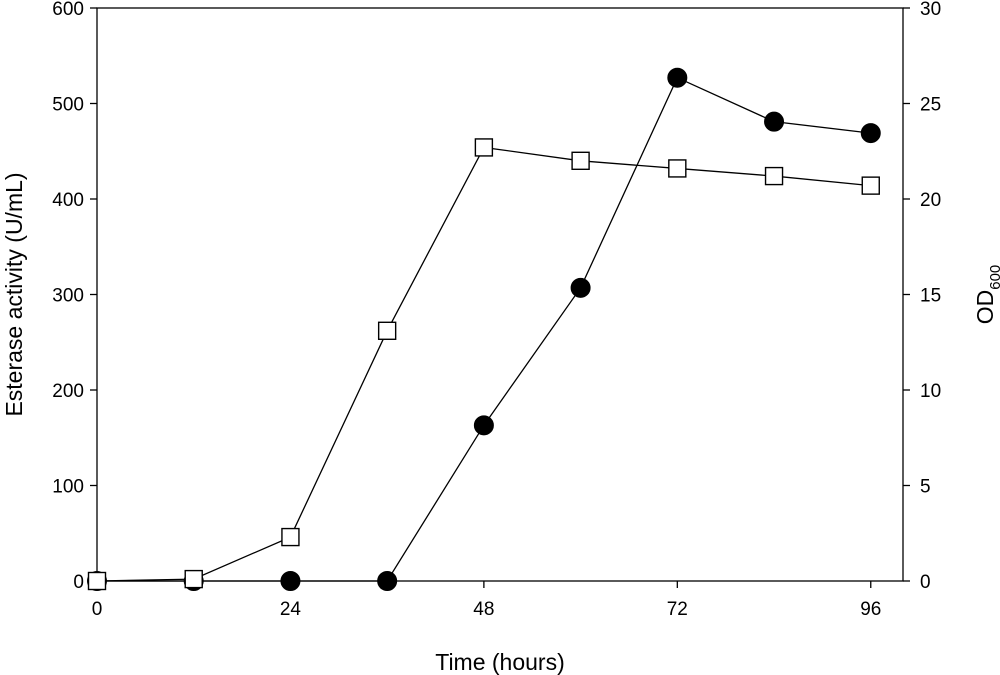  I want to click on x-tick-label: 72, so click(677, 609).